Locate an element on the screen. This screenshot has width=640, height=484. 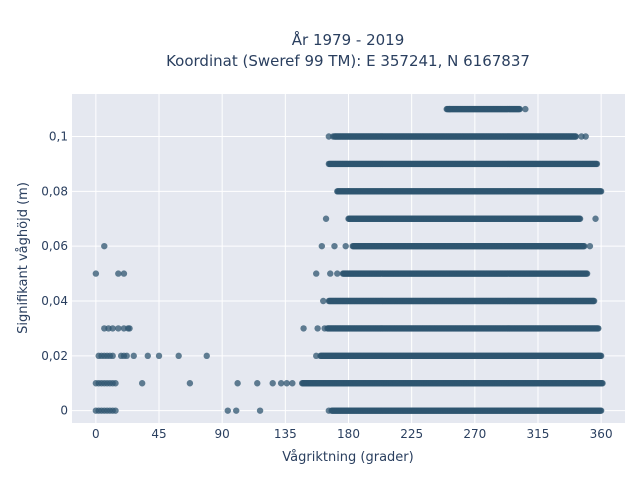
y-axis-label: Signifikant våghöjd (m) is located at coordinates (23, 258).